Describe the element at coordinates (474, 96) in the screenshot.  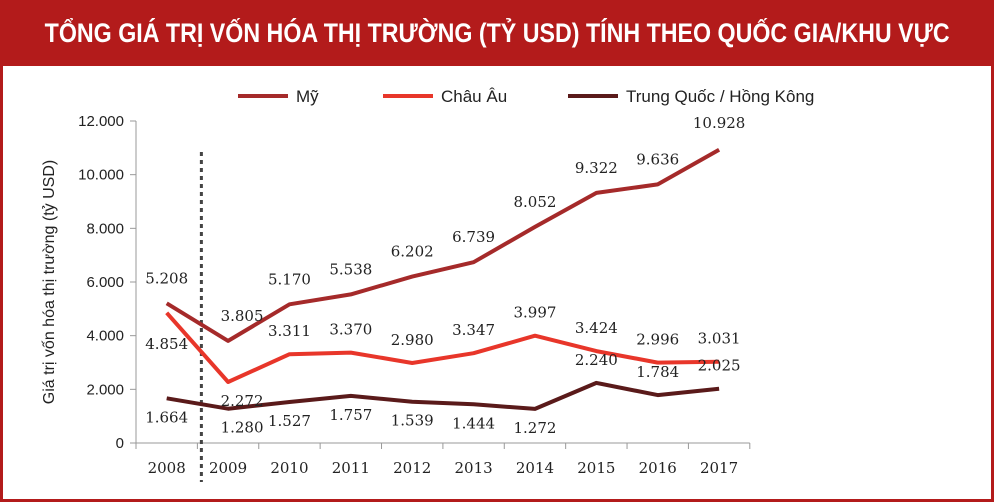
I see `legend-label-2: Châu Âu` at that location.